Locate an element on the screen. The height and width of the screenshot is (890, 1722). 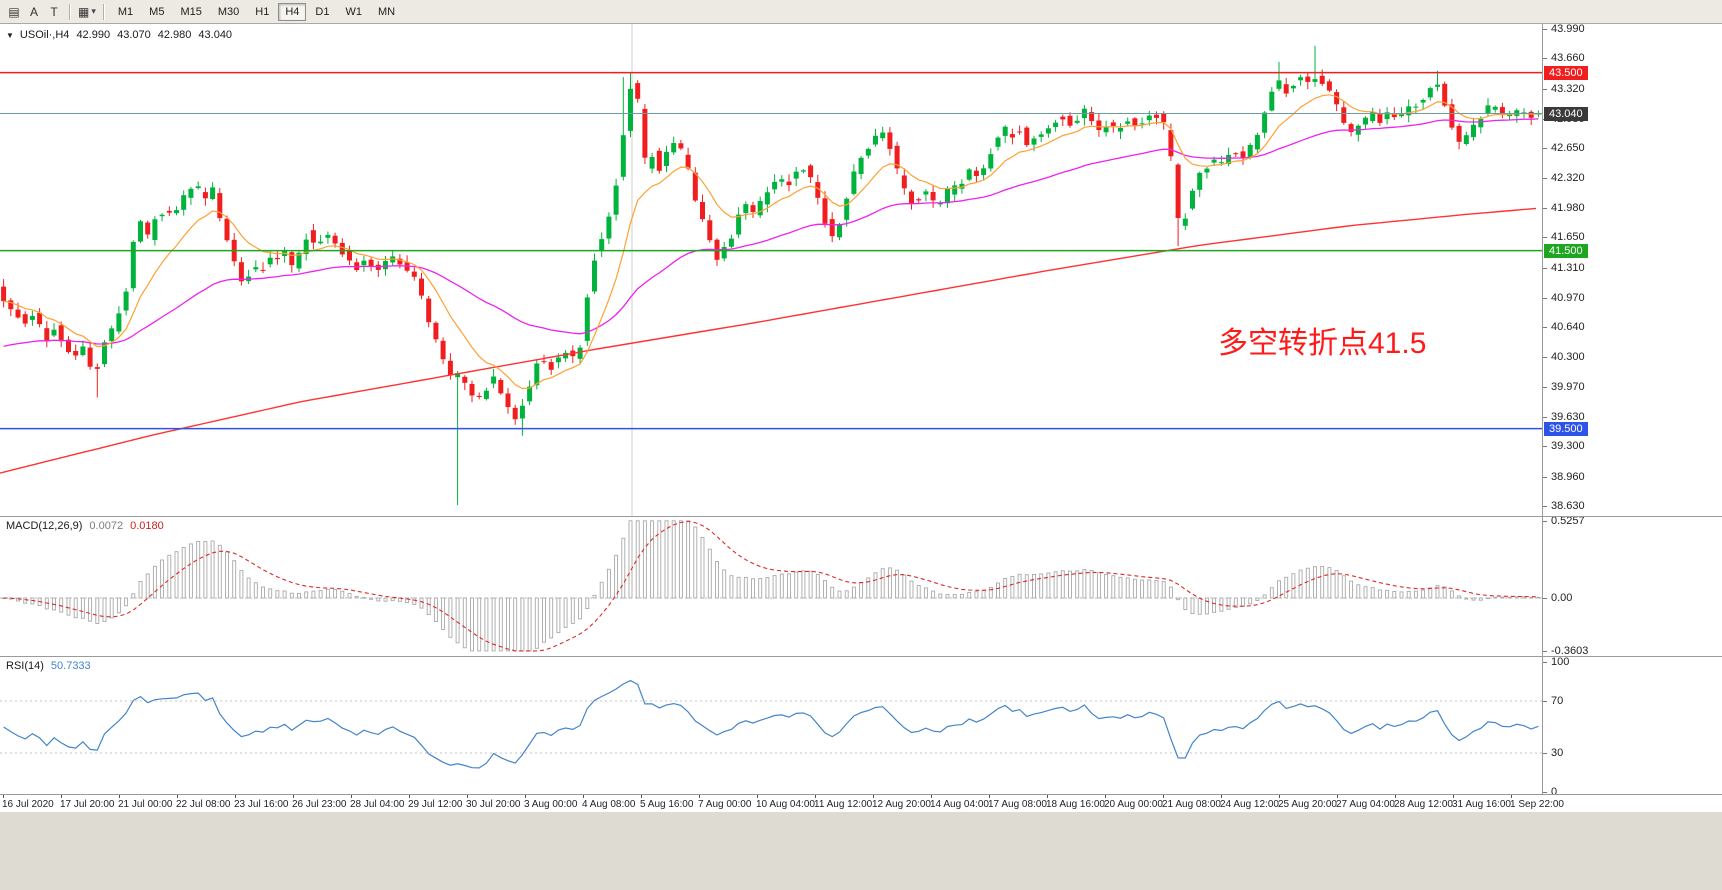
rsi-axis-label: 30 is located at coordinates (1557, 753).